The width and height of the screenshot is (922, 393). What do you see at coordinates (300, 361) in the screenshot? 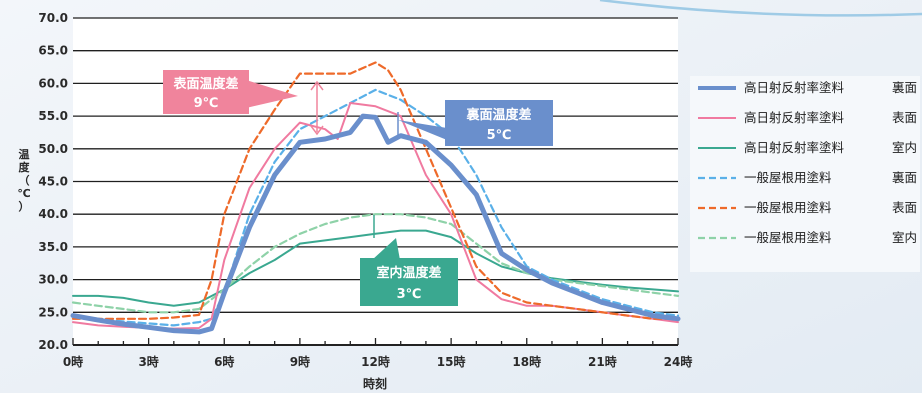
I see `x-tick-label-3: 9時` at bounding box center [300, 361].